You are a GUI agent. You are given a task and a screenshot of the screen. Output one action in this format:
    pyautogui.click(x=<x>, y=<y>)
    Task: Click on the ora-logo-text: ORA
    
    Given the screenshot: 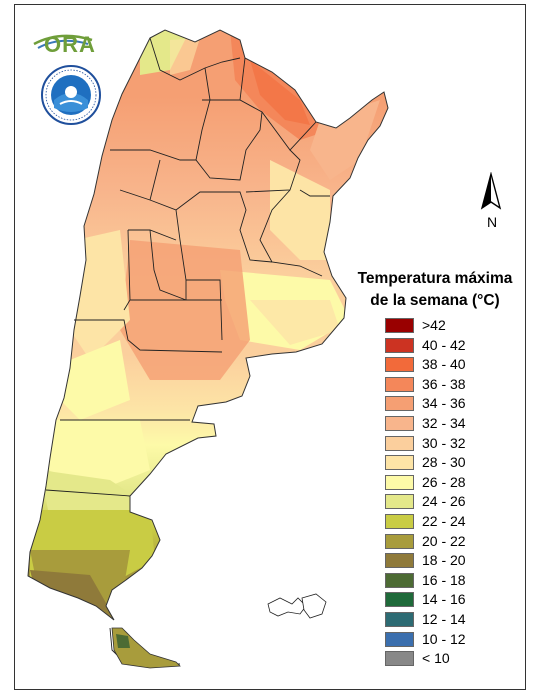 What is the action you would take?
    pyautogui.click(x=70, y=44)
    